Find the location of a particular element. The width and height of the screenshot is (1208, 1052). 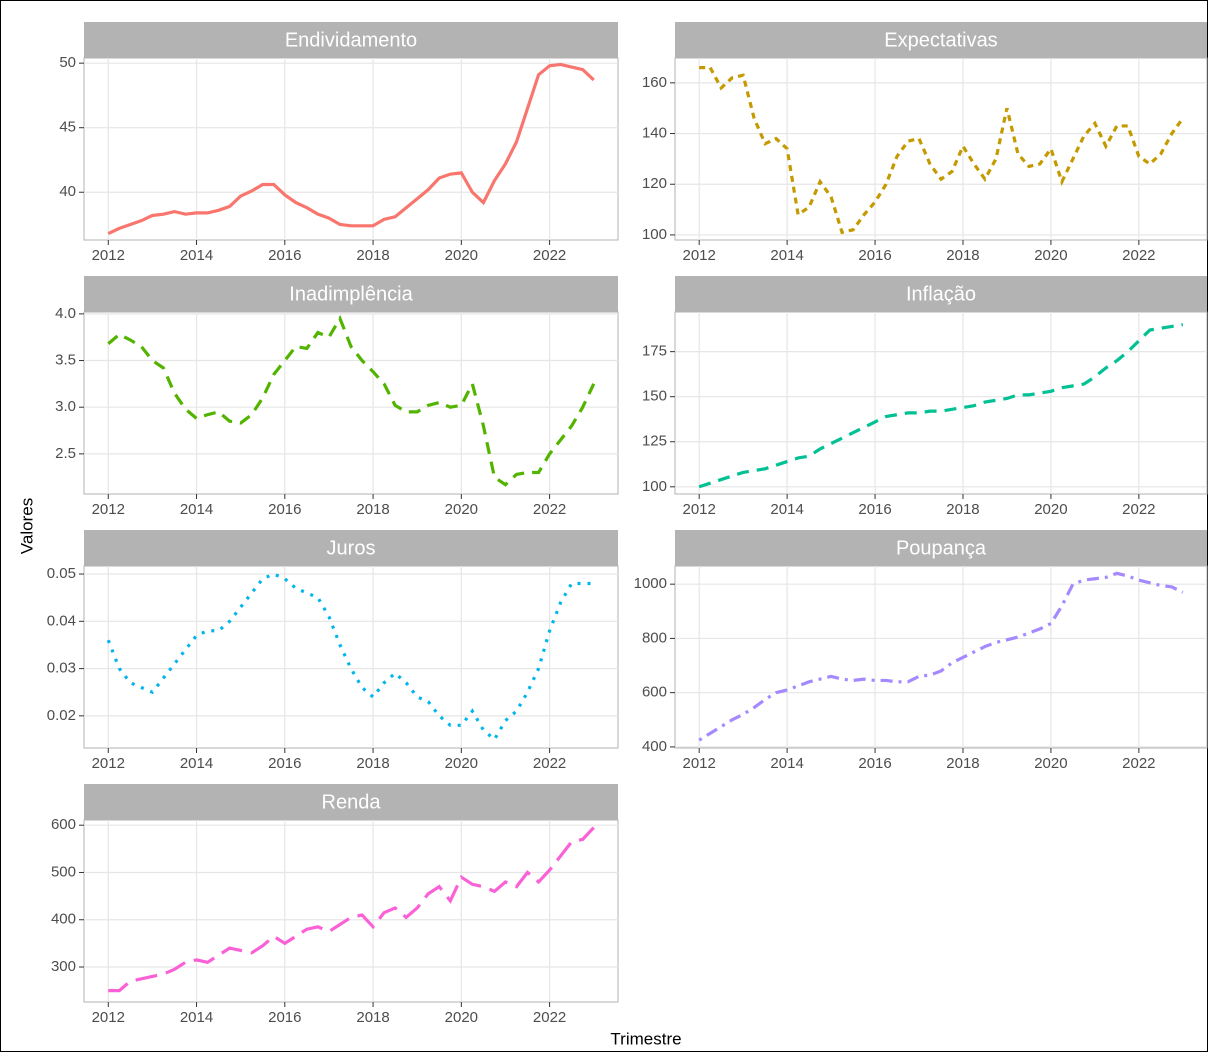

panel-title: Juros is located at coordinates (351, 548).